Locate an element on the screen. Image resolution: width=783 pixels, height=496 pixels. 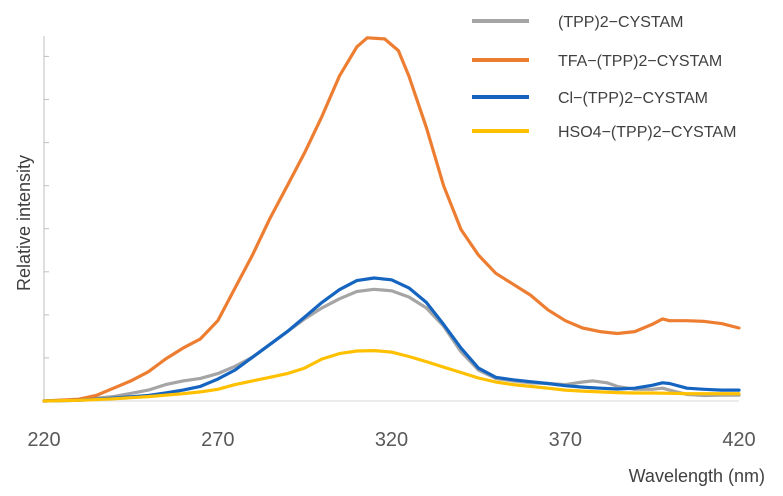
x-tick-label-270: 270 is located at coordinates (217, 440).